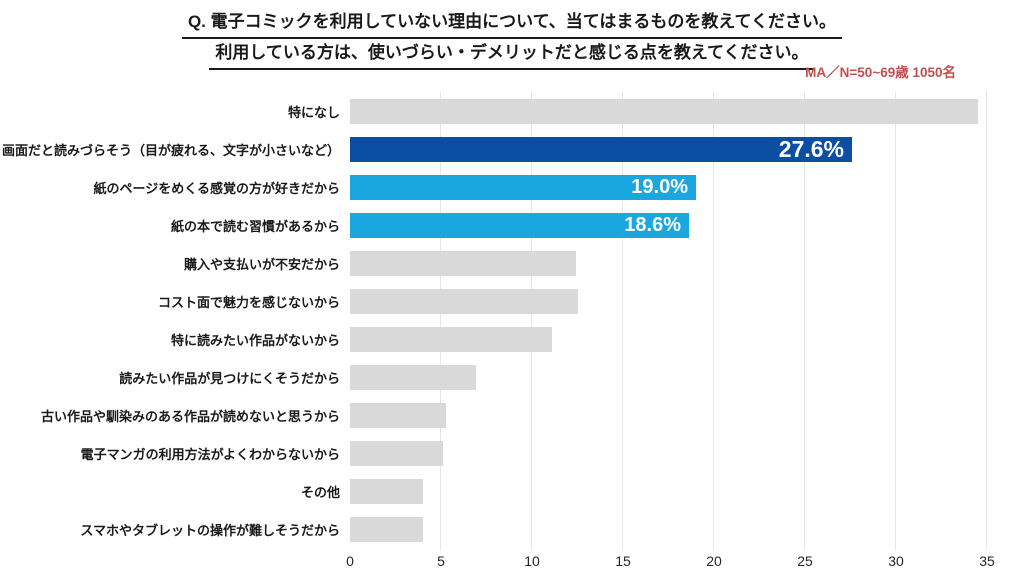 The width and height of the screenshot is (1024, 576). I want to click on x-axis-tick-label: 15, so click(623, 561).